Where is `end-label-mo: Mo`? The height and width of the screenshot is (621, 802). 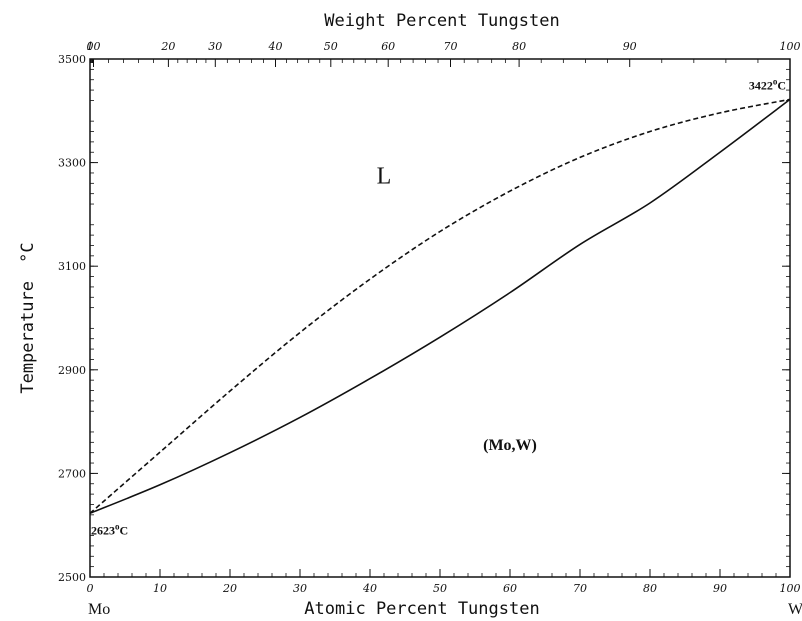 end-label-mo: Mo is located at coordinates (99, 609).